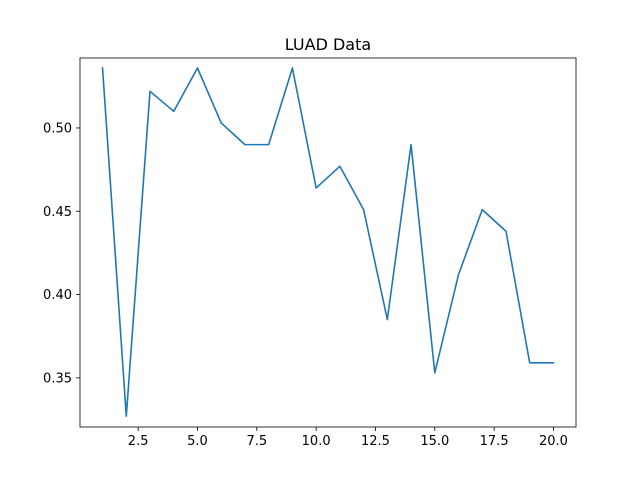 This screenshot has height=480, width=640. What do you see at coordinates (57, 378) in the screenshot?
I see `y-tick-label: 0.35` at bounding box center [57, 378].